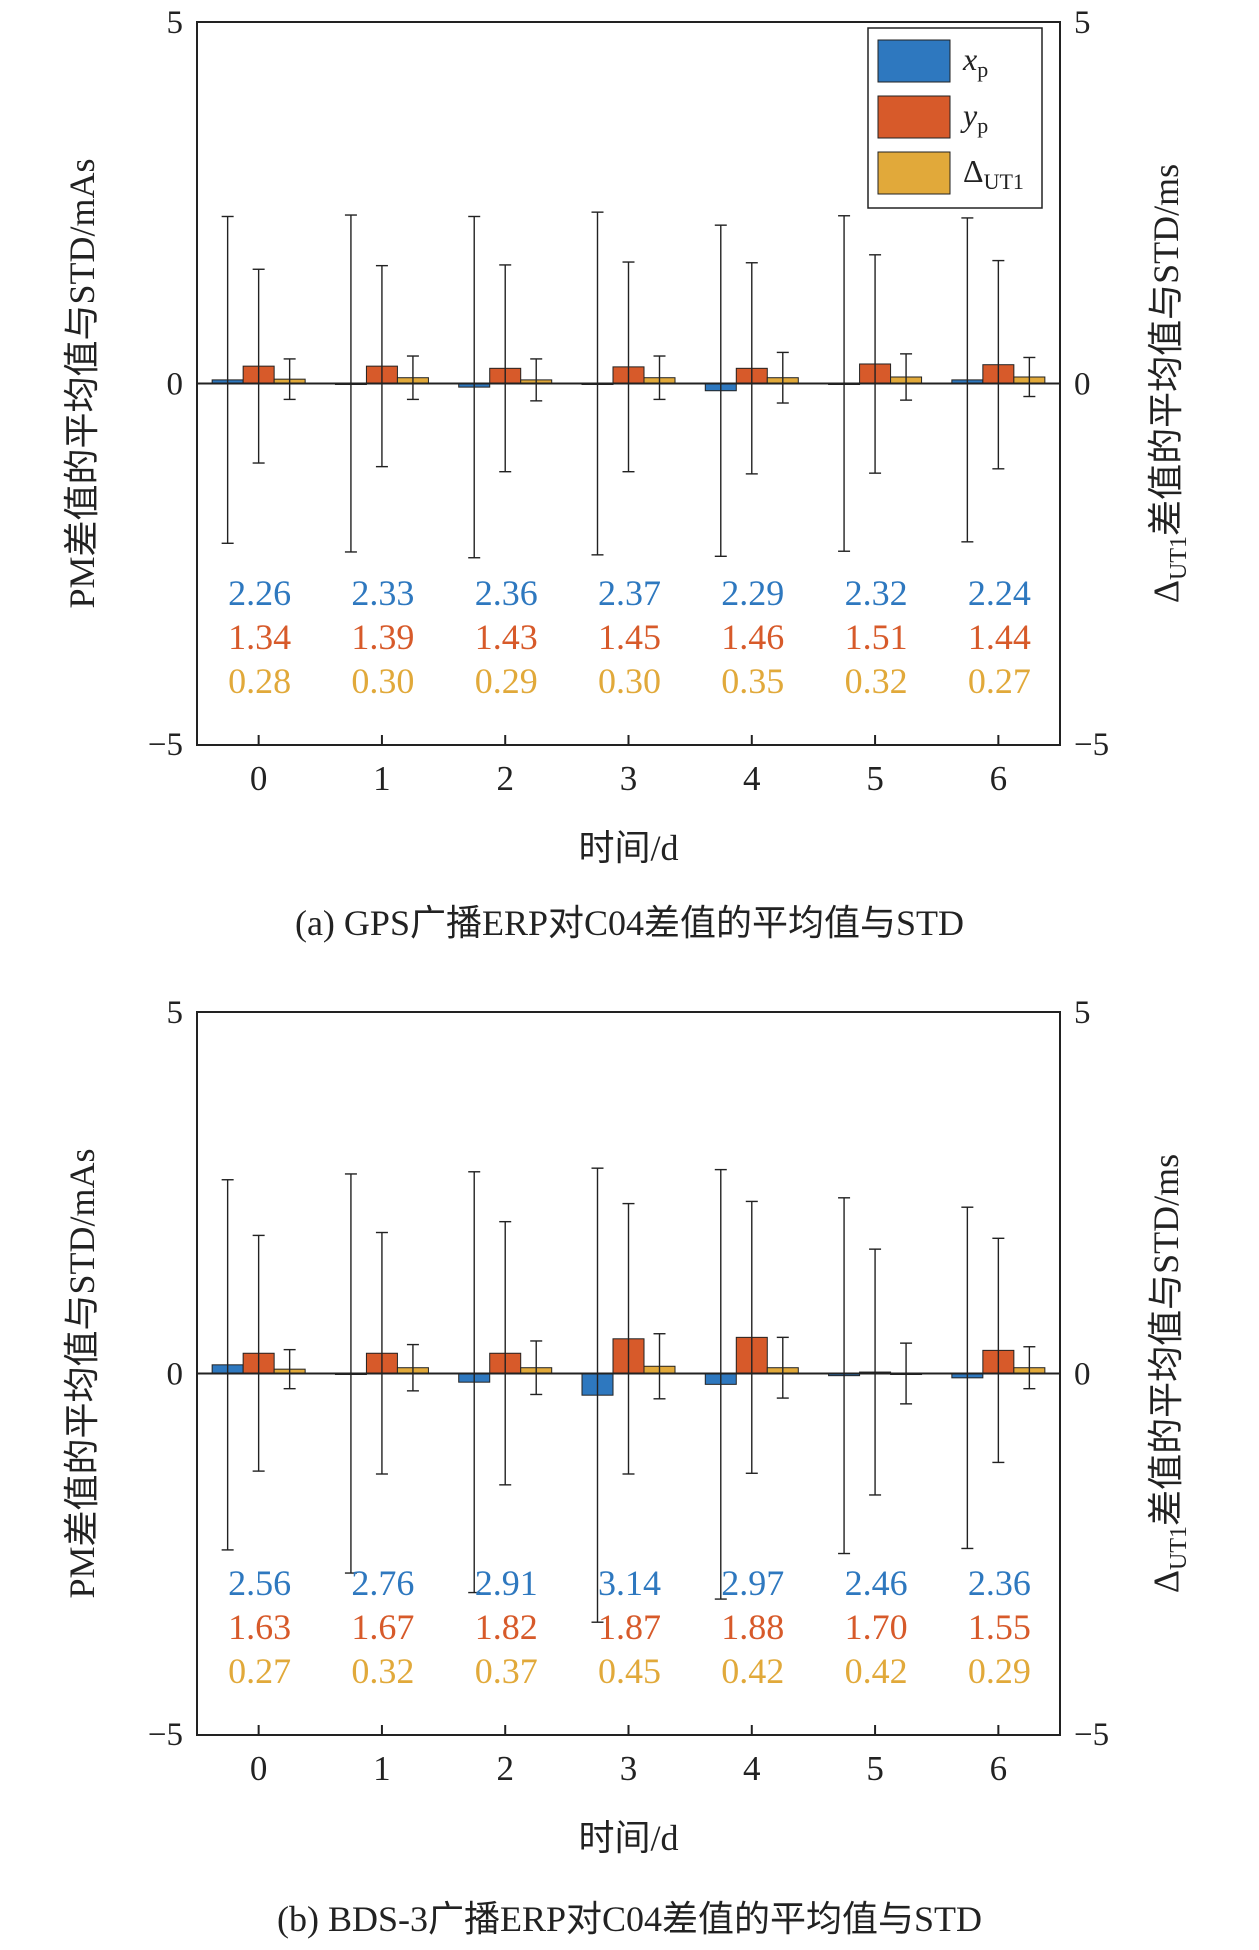  What do you see at coordinates (506, 1671) in the screenshot?
I see `stat-label-ut1: 0.37` at bounding box center [506, 1671].